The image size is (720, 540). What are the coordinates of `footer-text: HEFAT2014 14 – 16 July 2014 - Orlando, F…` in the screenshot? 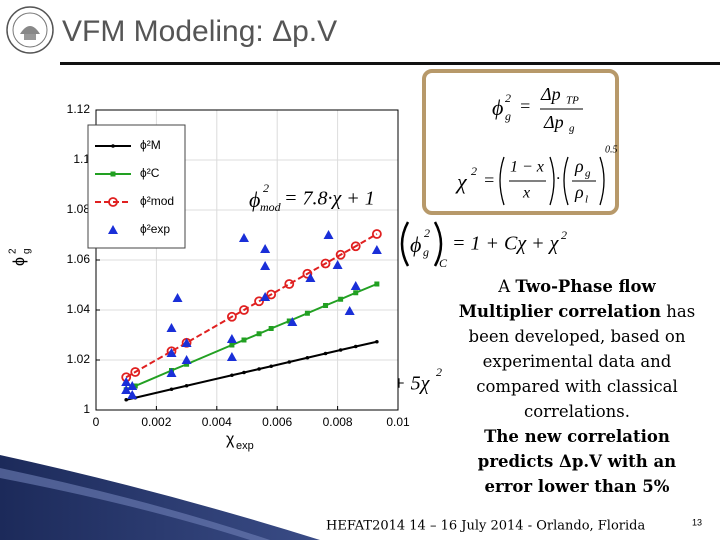 It's located at (485, 526).